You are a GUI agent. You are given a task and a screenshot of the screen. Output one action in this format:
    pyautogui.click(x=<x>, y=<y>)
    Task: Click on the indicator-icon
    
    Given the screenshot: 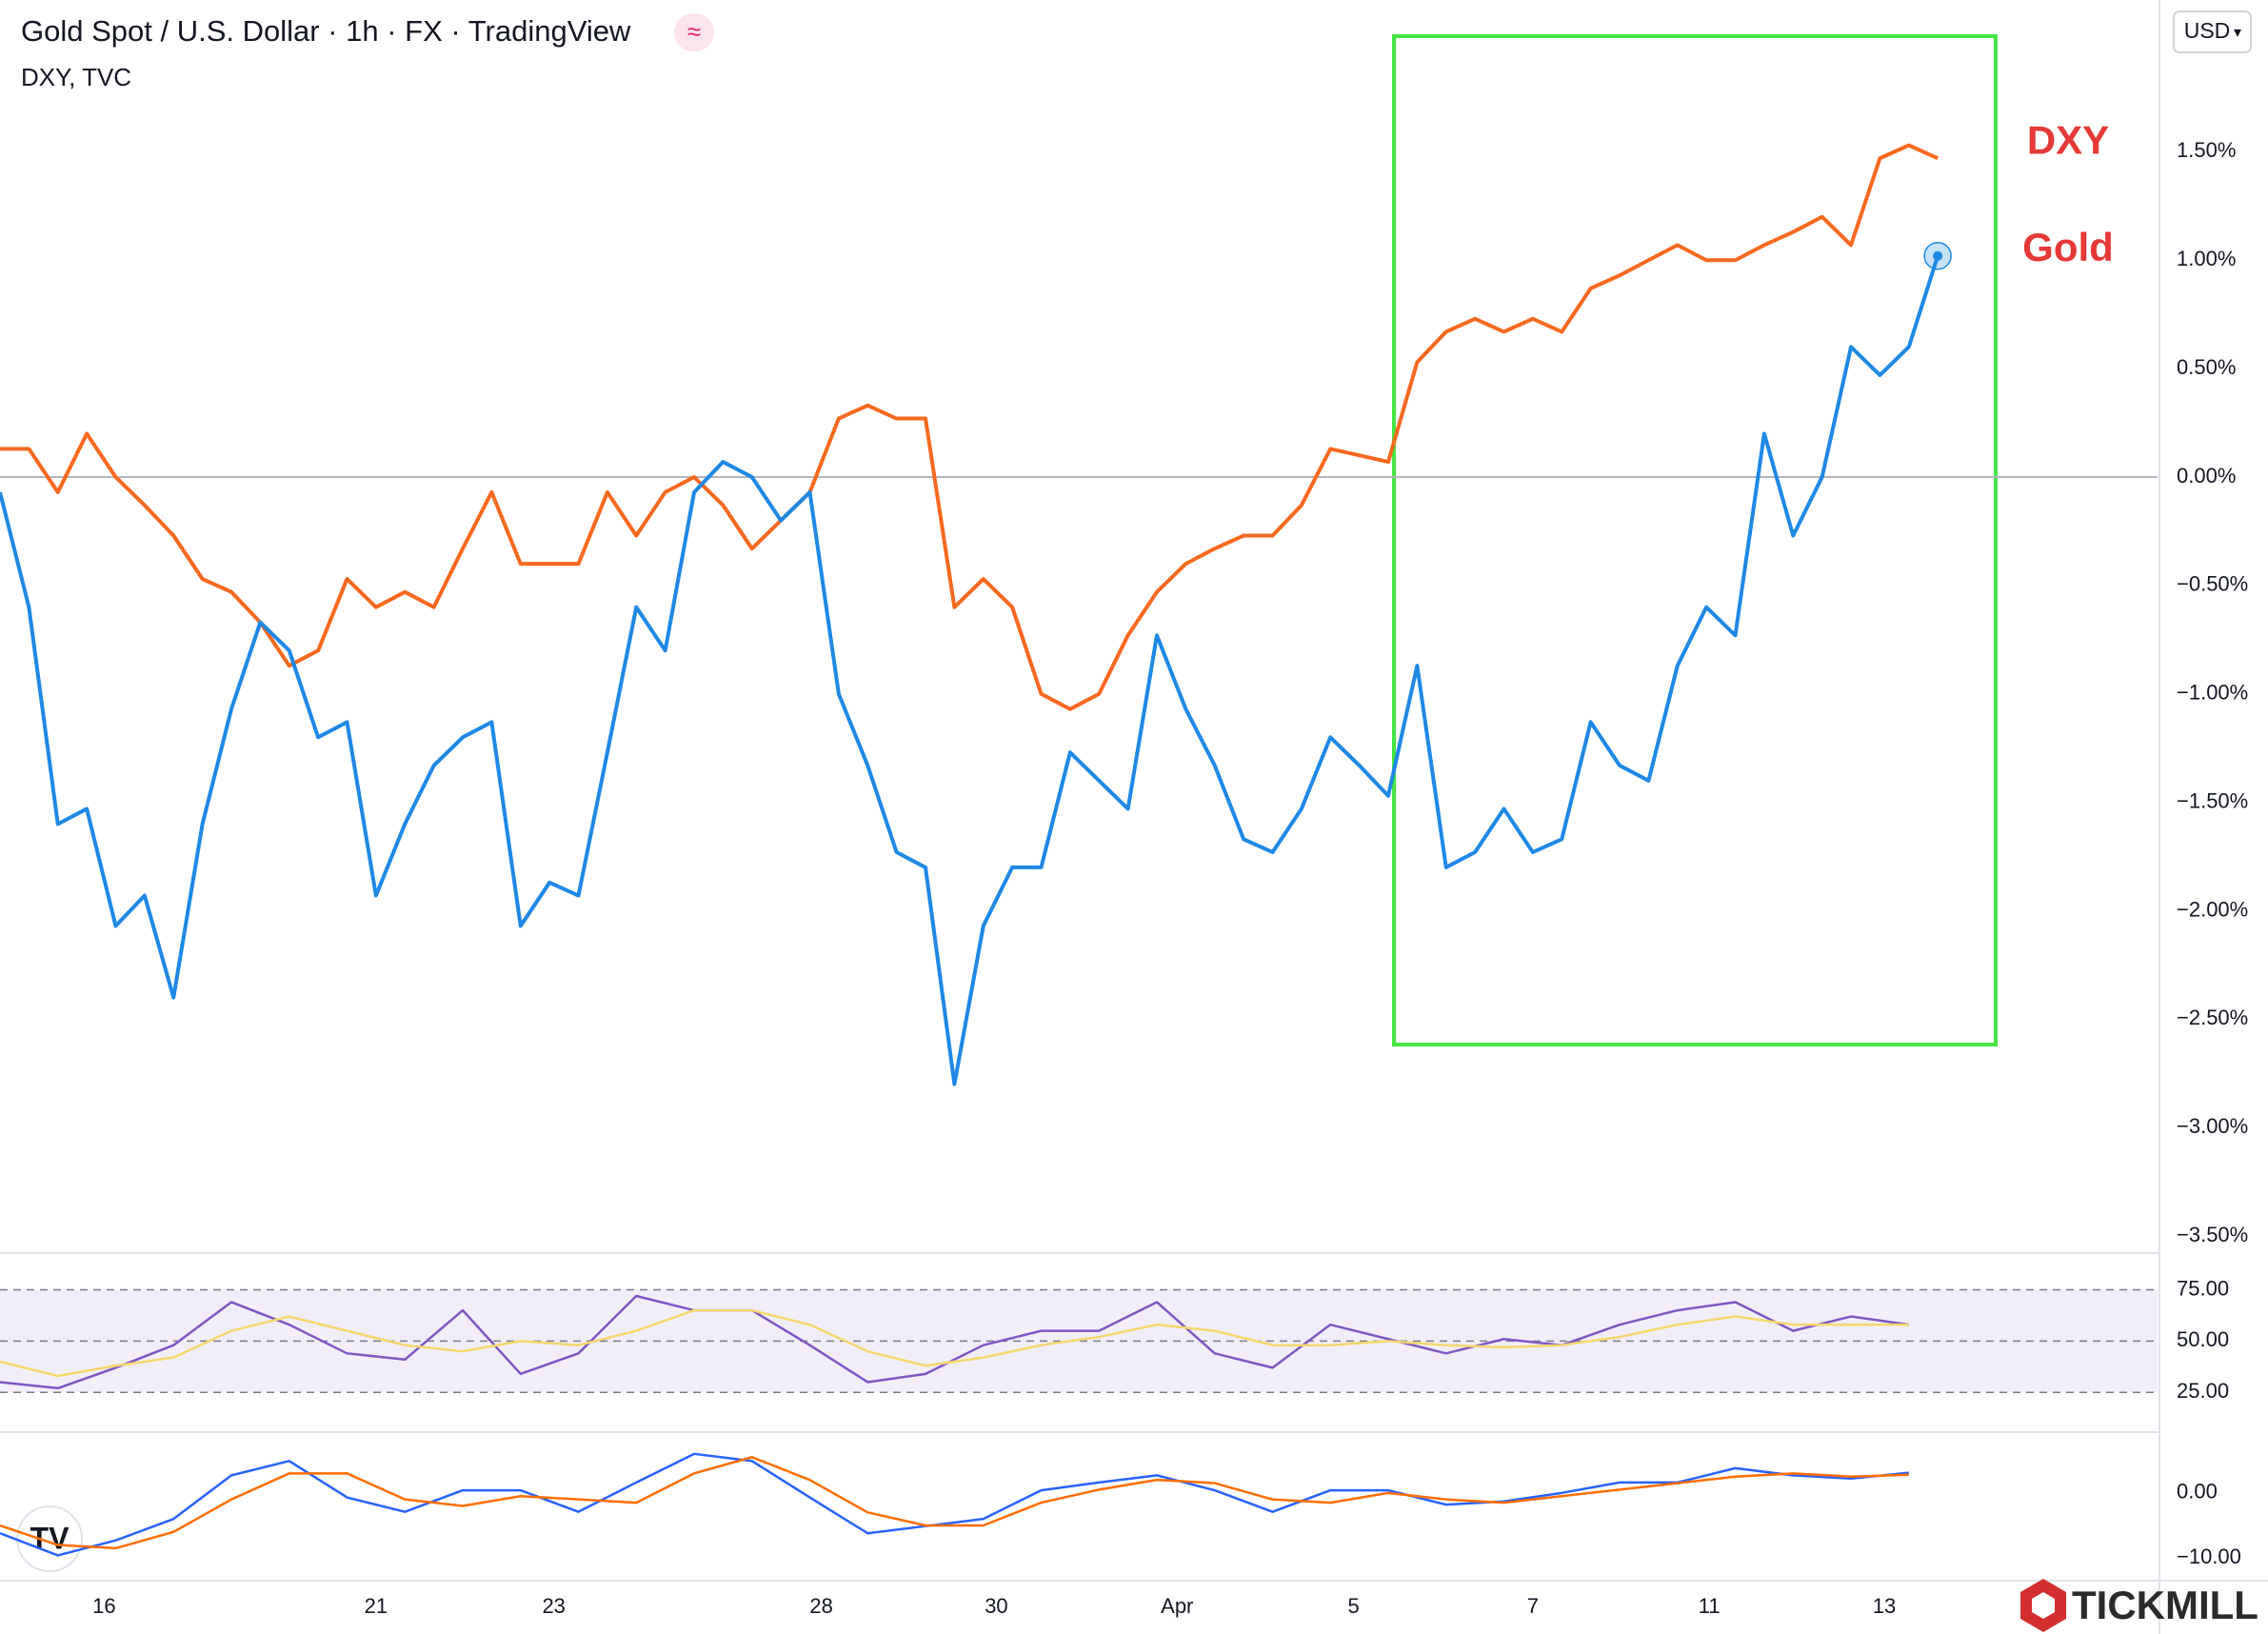 What is the action you would take?
    pyautogui.click(x=694, y=32)
    